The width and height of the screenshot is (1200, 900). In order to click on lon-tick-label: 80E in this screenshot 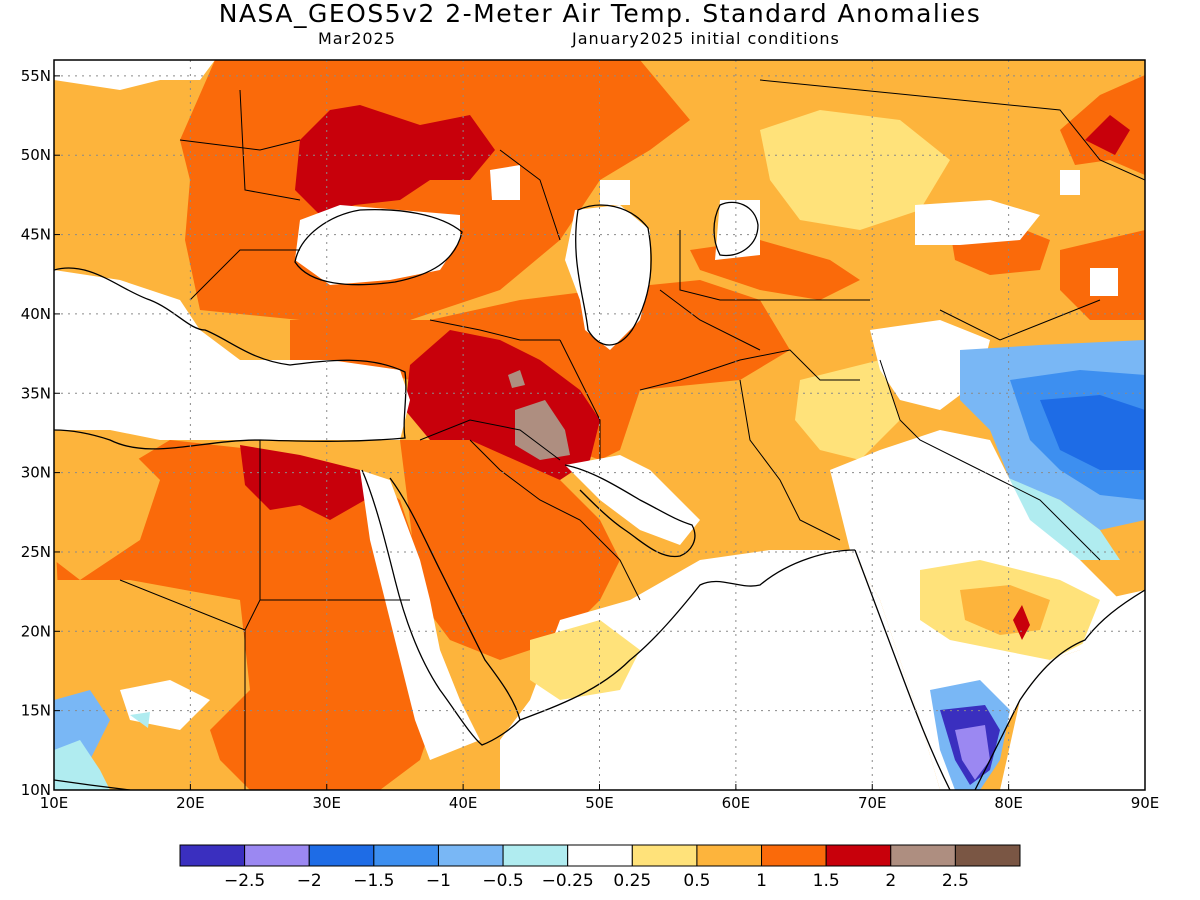, I will do `click(1008, 803)`.